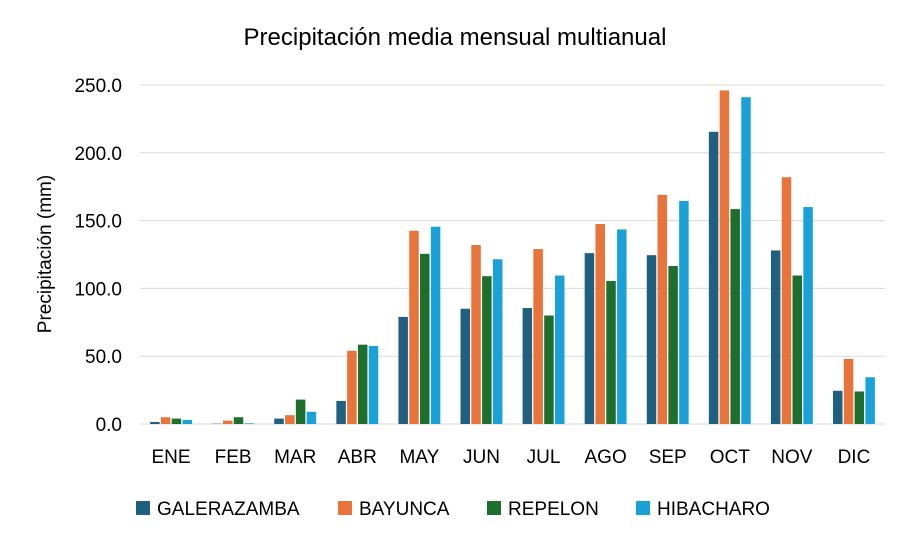  Describe the element at coordinates (487, 350) in the screenshot. I see `bar-repelon-jun` at that location.